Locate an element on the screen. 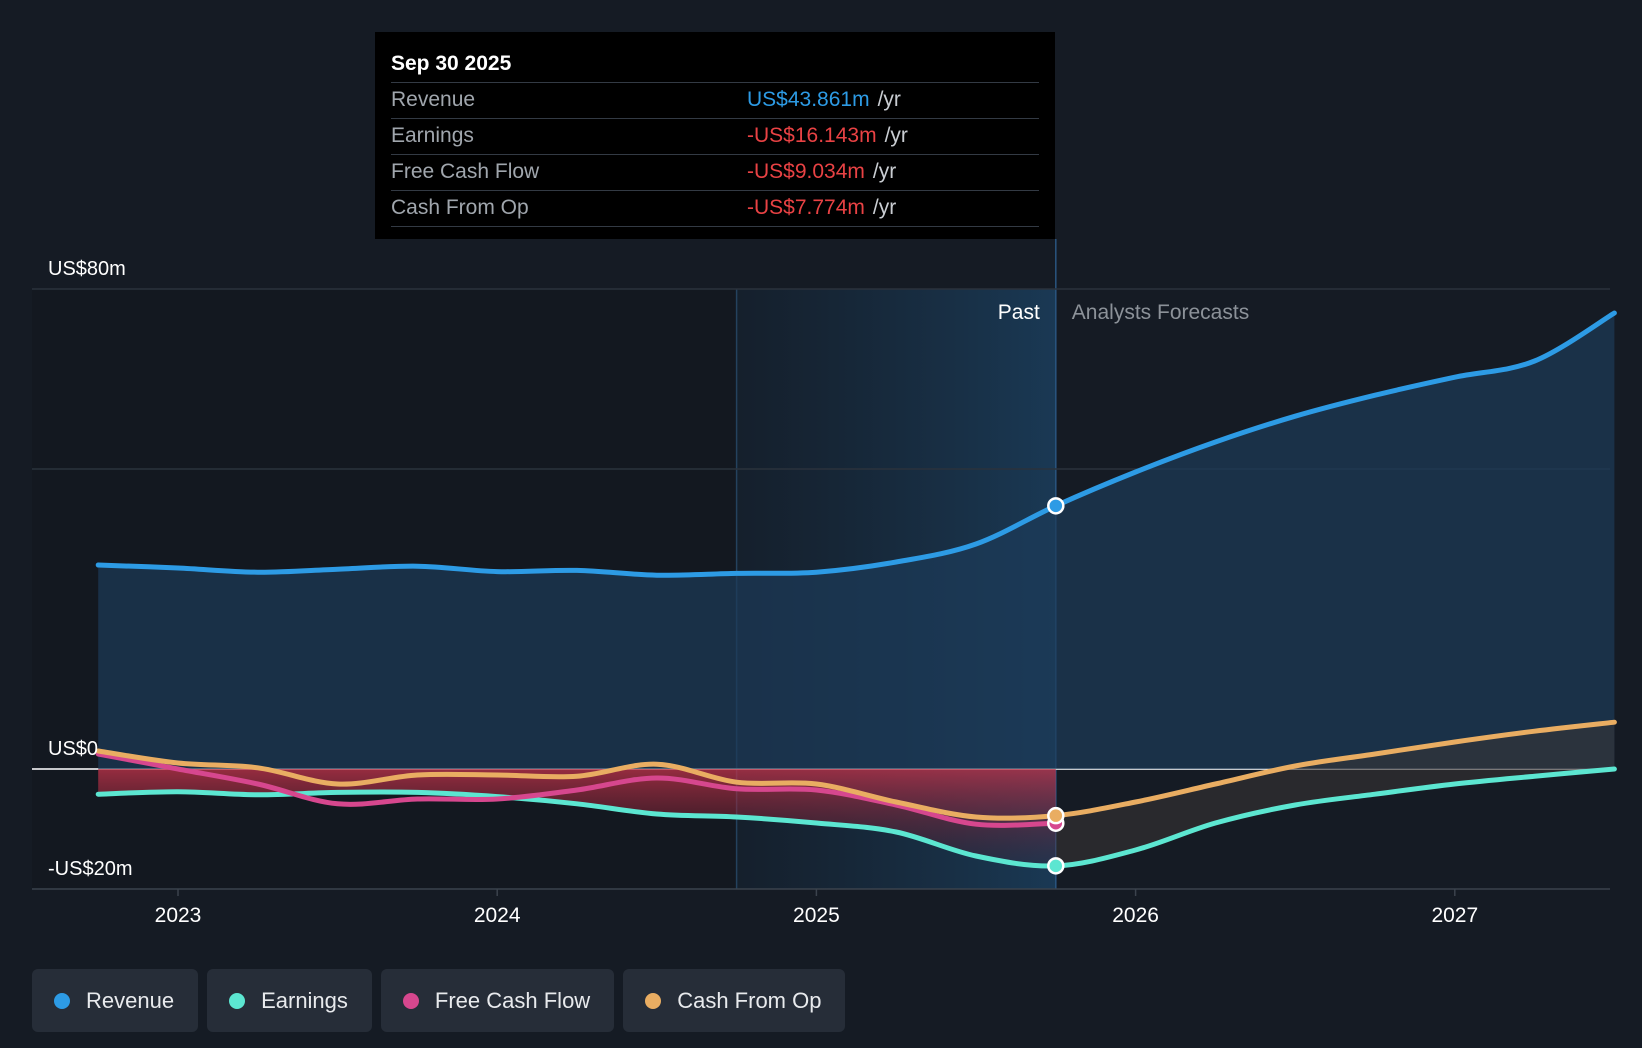 Image resolution: width=1642 pixels, height=1048 pixels. tooltip-row-value: US$43.861m is located at coordinates (808, 99).